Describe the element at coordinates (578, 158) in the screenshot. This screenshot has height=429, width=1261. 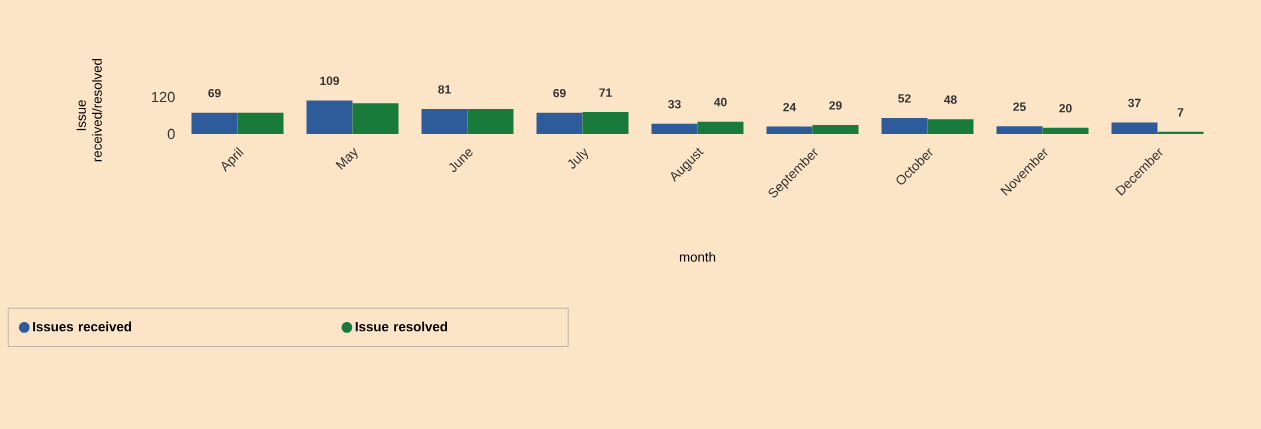
I see `x-tick-label: July` at that location.